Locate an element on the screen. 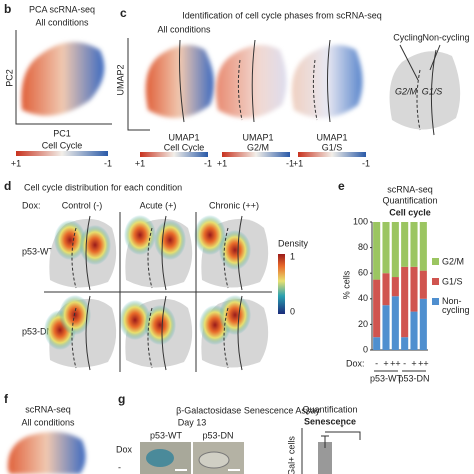 Image resolution: width=474 pixels, height=474 pixels. column-label: p53-WT is located at coordinates (166, 435).